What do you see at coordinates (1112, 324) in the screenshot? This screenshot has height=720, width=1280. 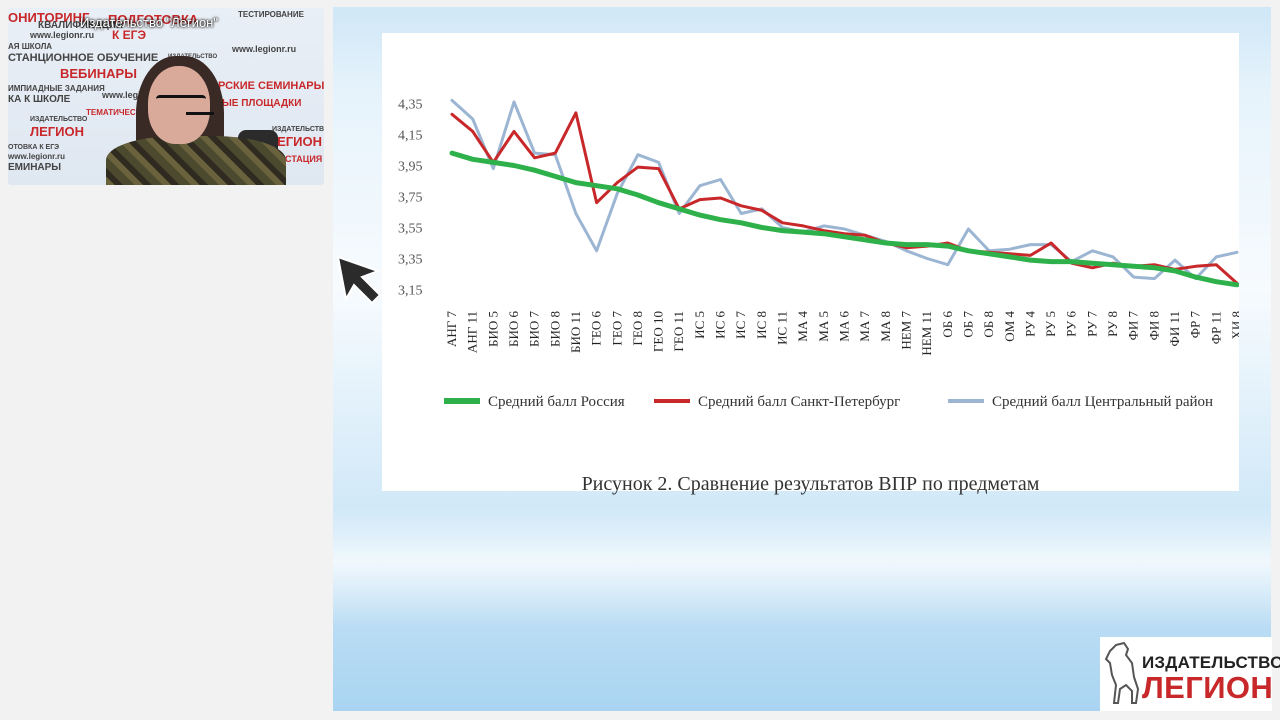 I see `x-tick-label: РУ 8` at bounding box center [1112, 324].